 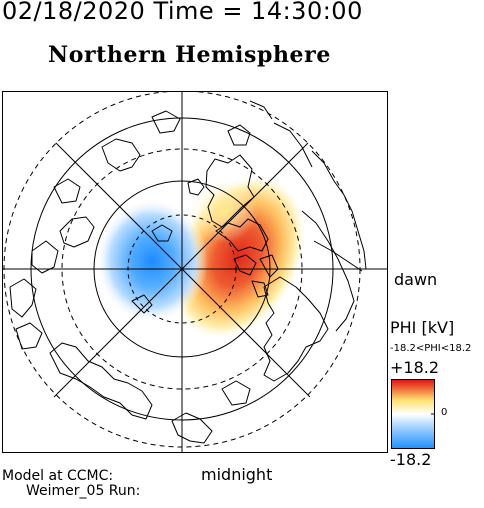 What do you see at coordinates (152, 261) in the screenshot?
I see `negative-potential-cell` at bounding box center [152, 261].